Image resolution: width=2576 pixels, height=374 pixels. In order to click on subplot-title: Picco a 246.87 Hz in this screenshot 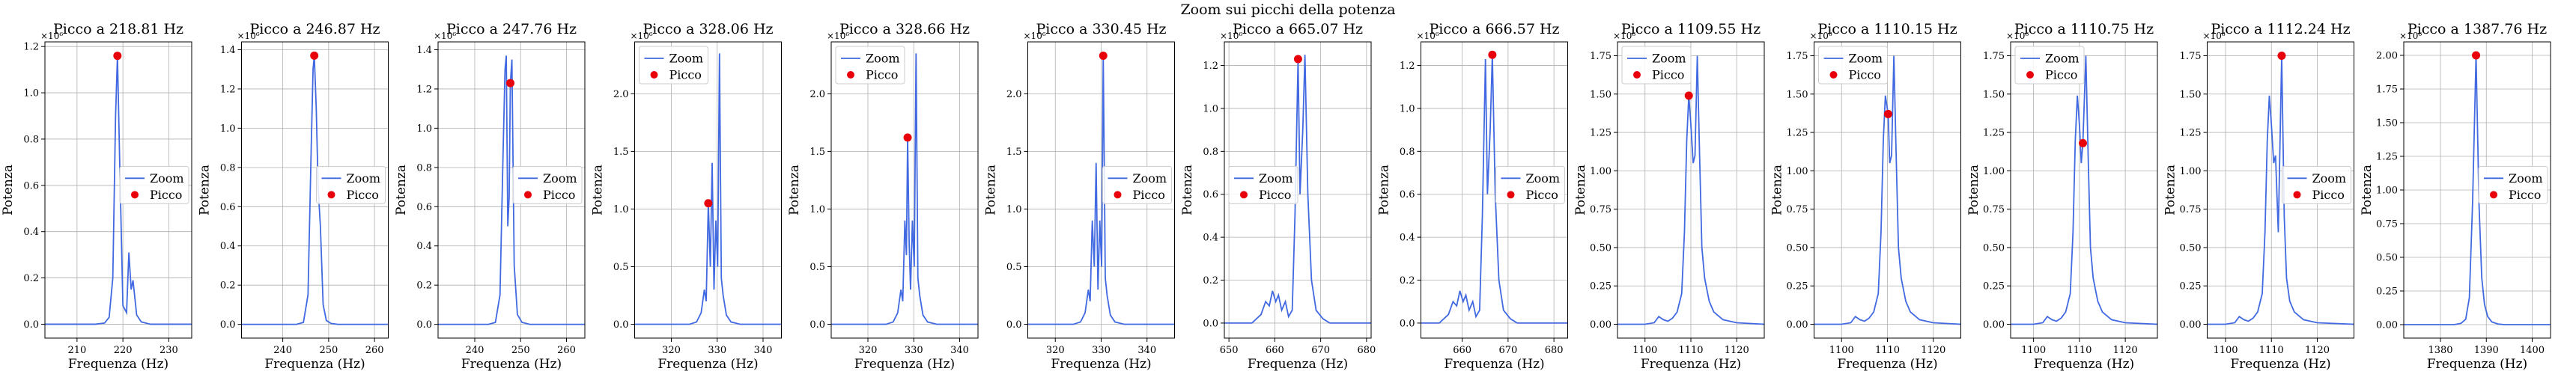, I will do `click(314, 29)`.